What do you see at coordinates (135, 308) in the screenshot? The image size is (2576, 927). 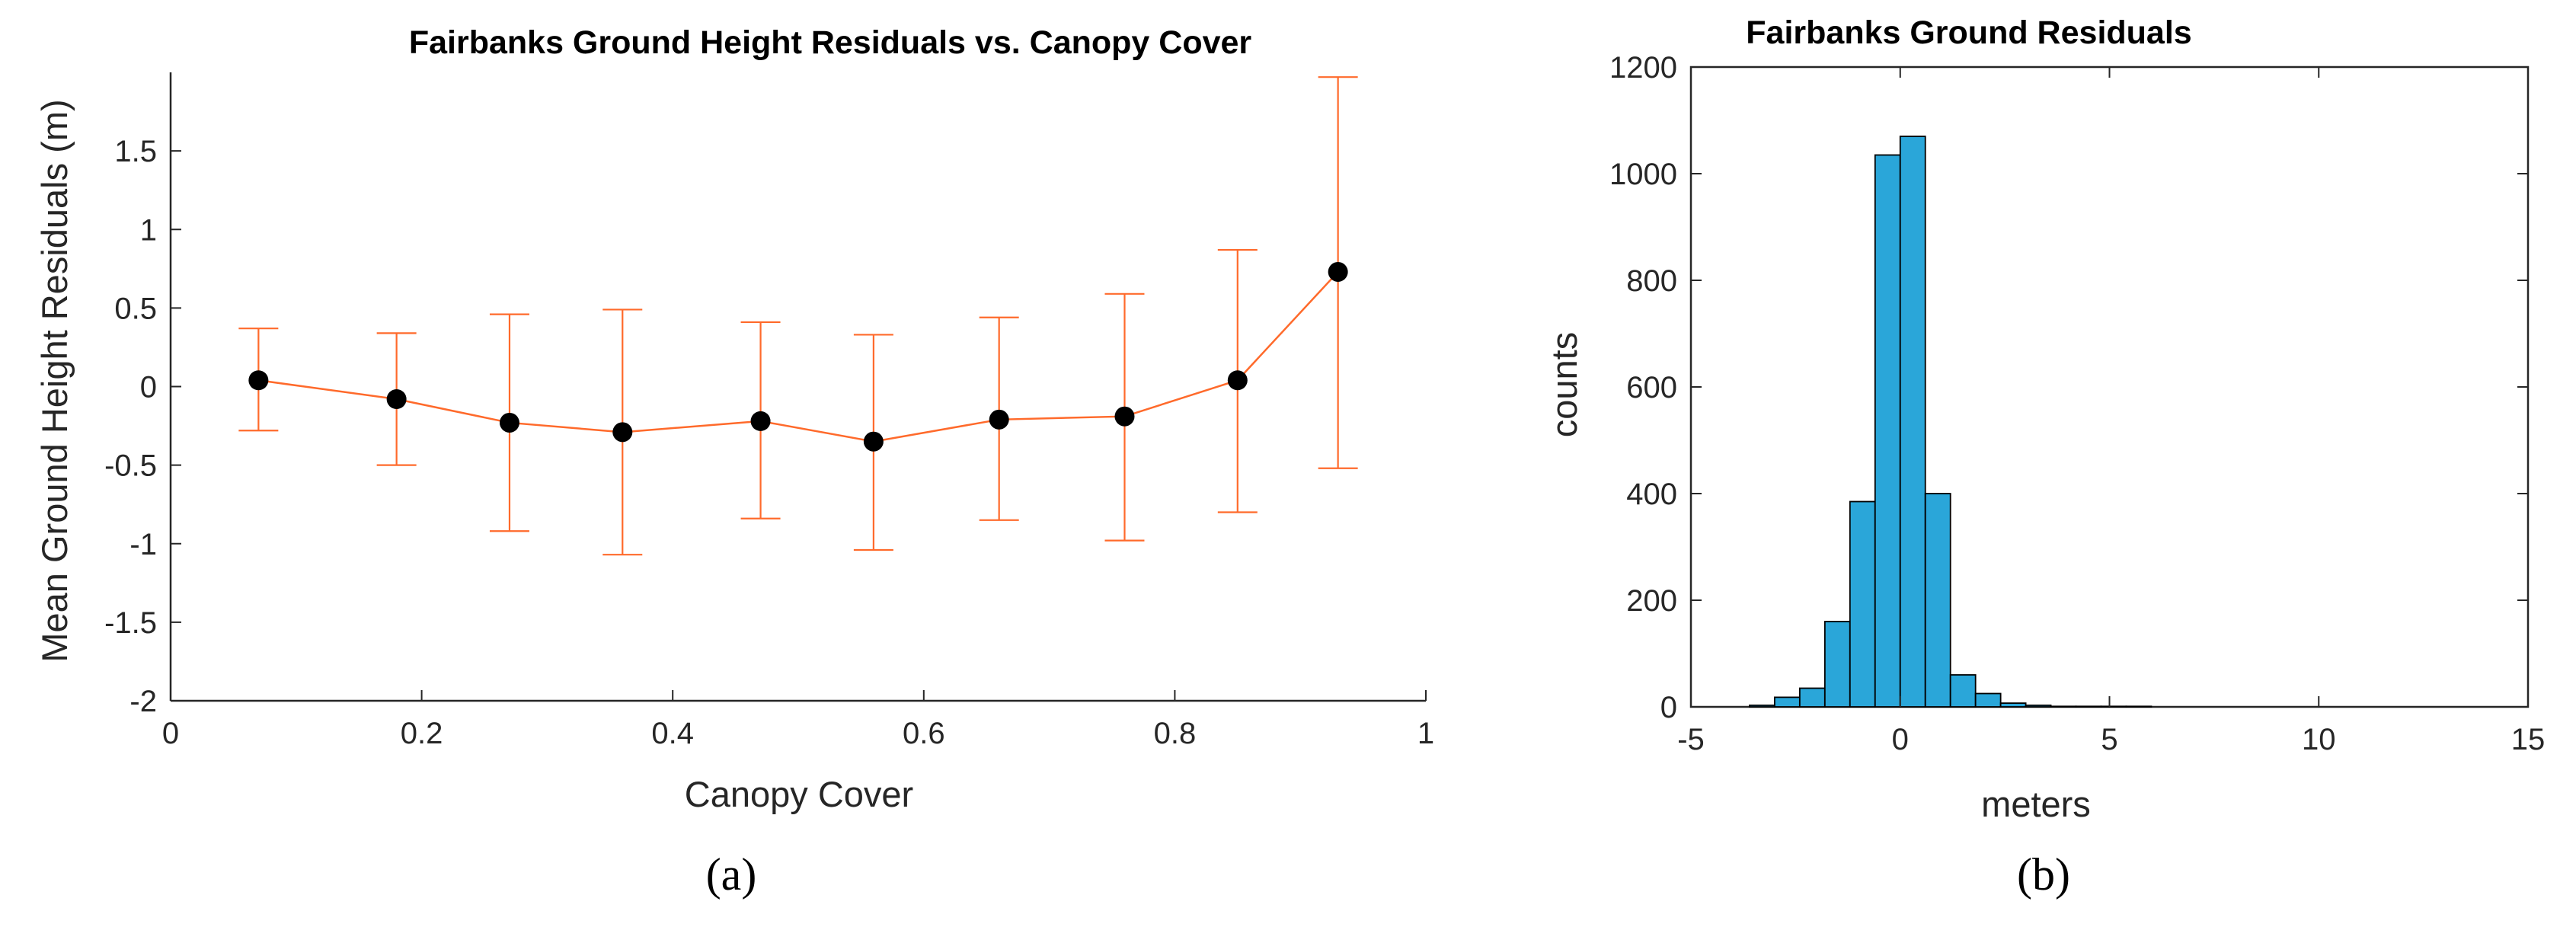 I see `chart-a-y-tick-label: 0.5` at bounding box center [135, 308].